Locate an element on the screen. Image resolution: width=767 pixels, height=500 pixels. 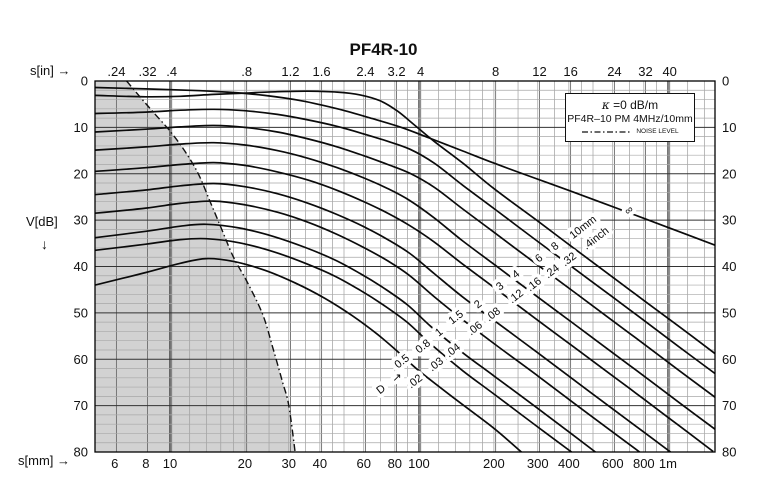
curve-label-inch: .12 is located at coordinates (515, 296).